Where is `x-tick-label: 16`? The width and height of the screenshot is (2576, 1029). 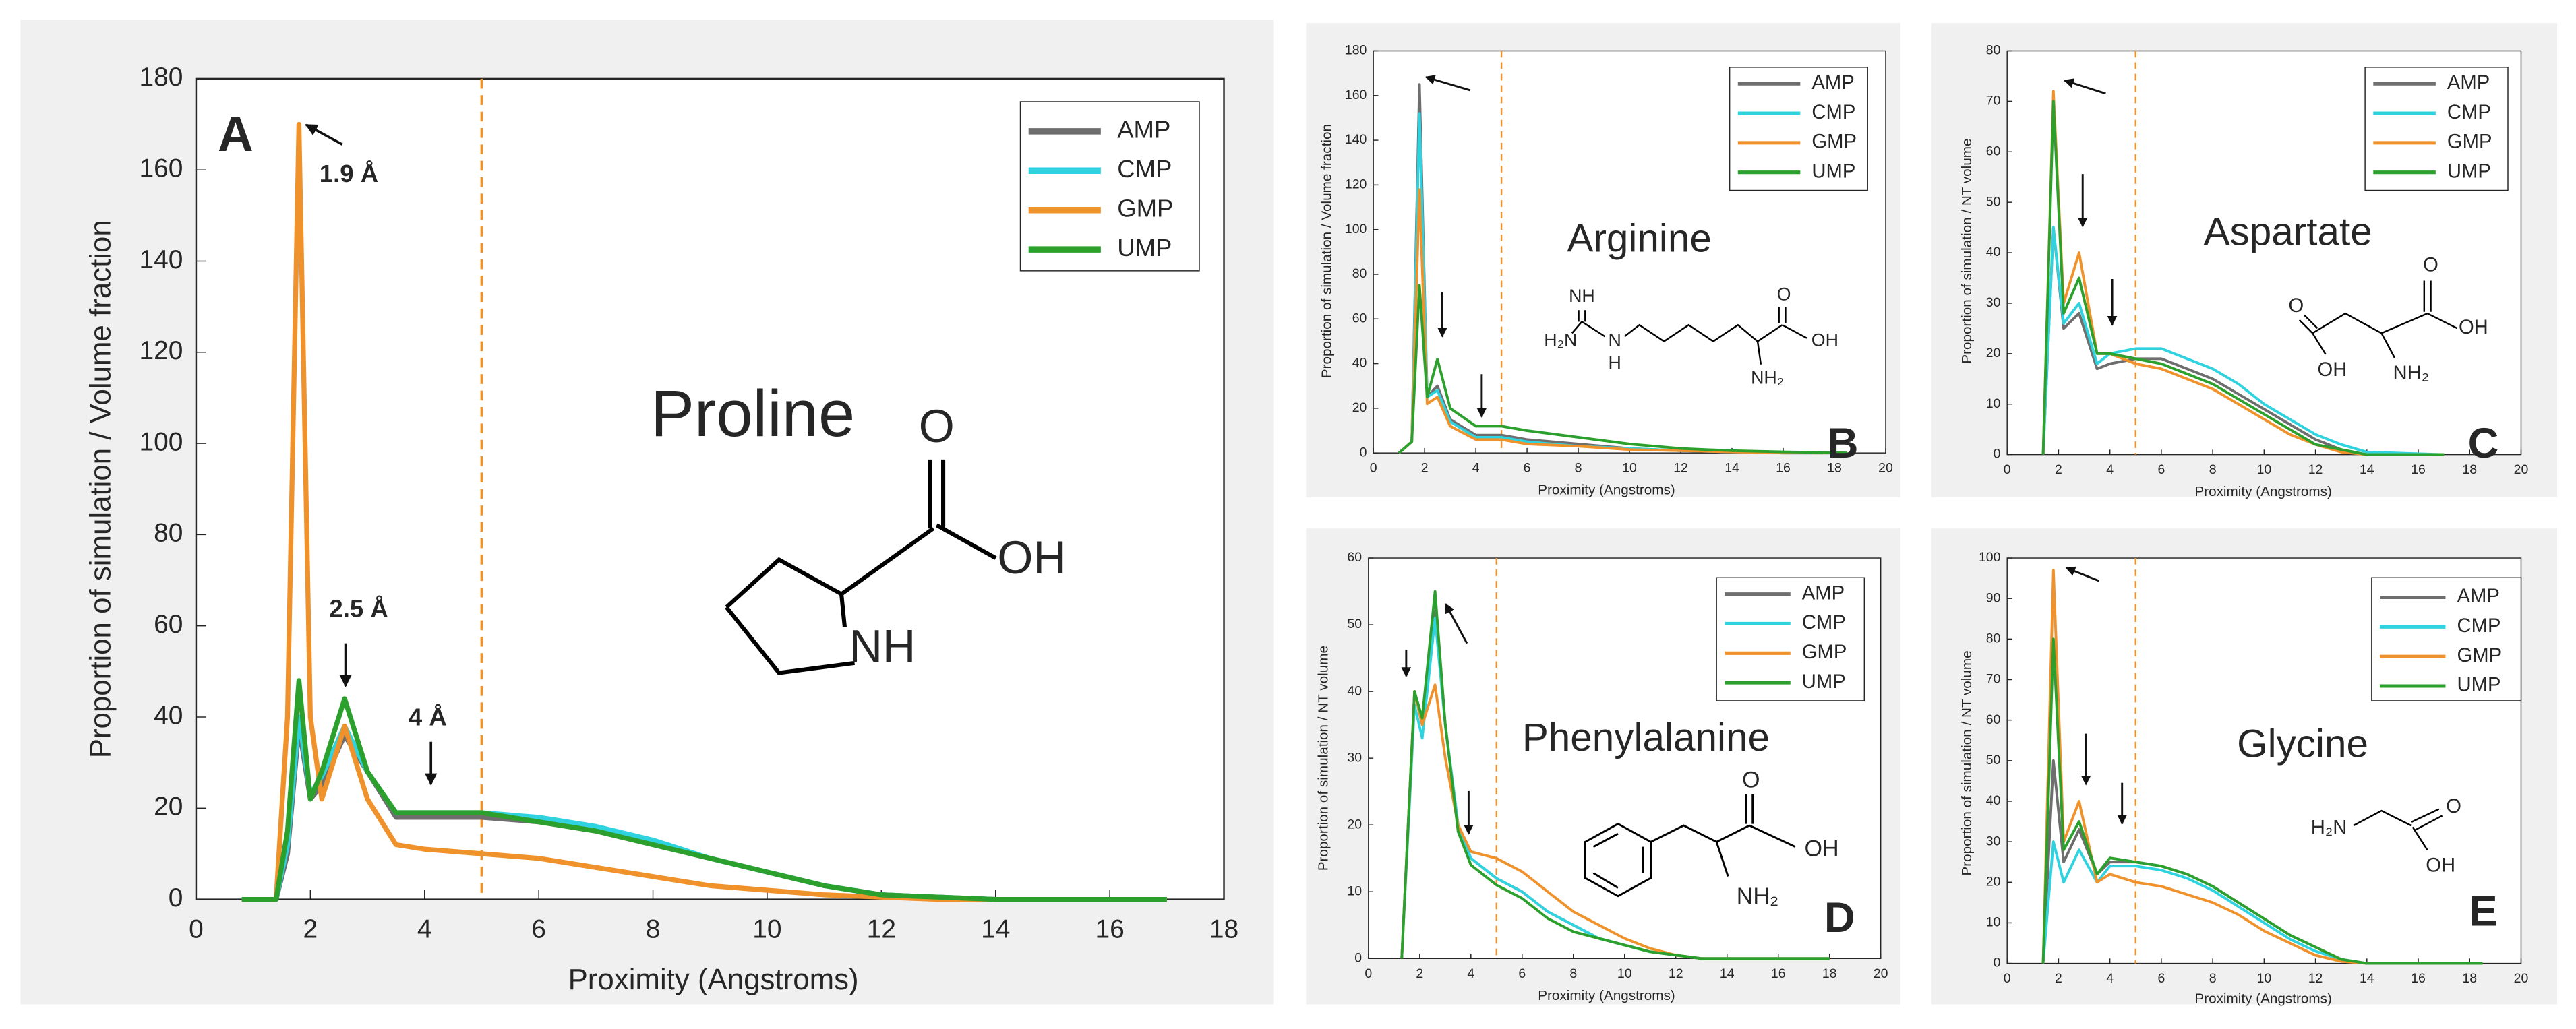
x-tick-label: 16 is located at coordinates (1779, 973).